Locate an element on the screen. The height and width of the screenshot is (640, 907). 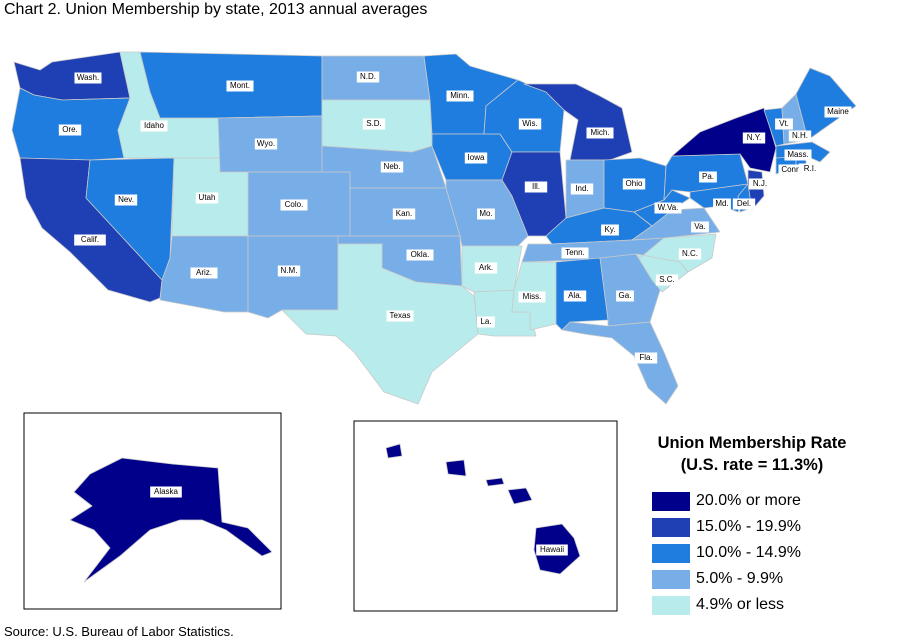
svg-text: Wyo. is located at coordinates (266, 143).